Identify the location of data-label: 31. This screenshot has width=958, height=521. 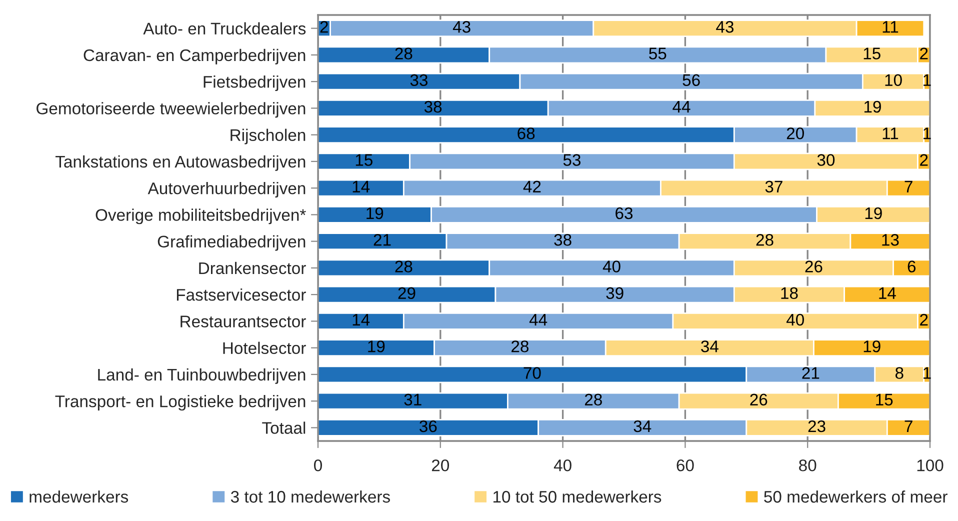
(413, 400).